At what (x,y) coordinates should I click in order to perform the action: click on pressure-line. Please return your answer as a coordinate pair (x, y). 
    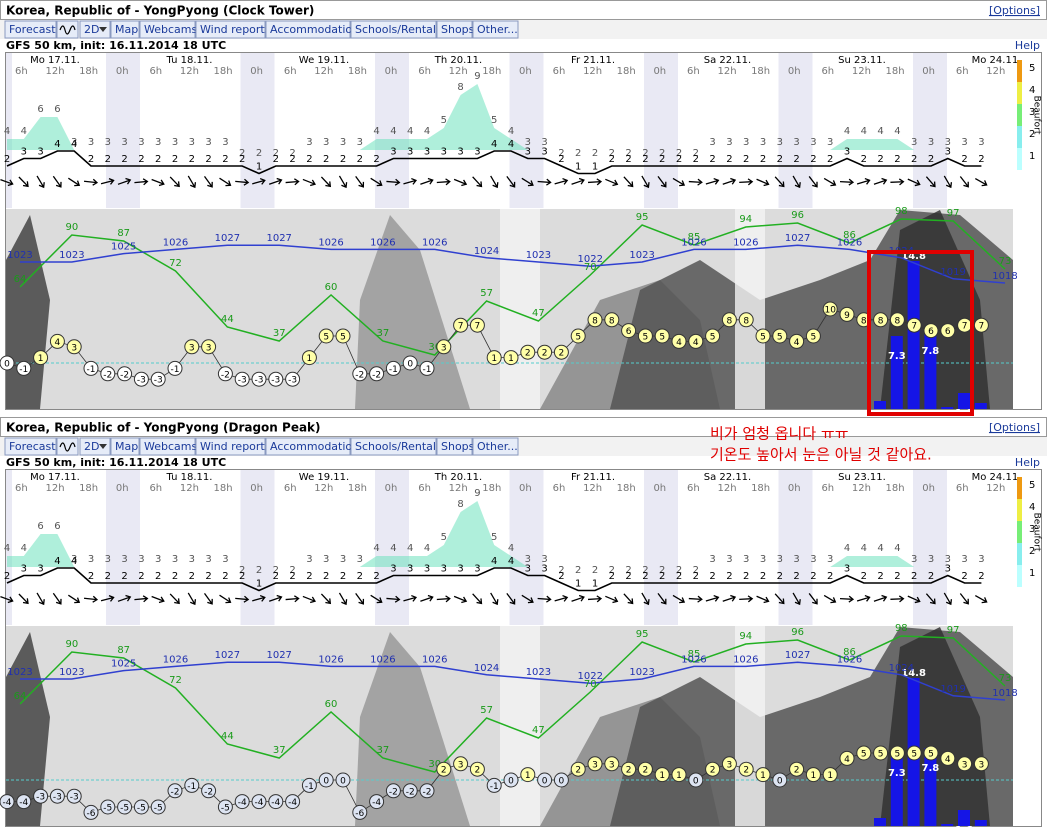
    Looking at the image, I should click on (513, 264).